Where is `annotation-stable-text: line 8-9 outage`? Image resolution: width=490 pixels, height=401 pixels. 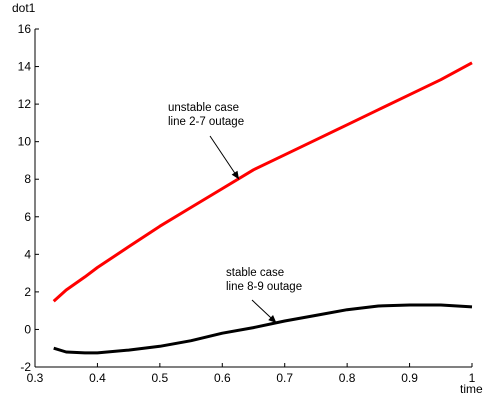
annotation-stable-text: line 8-9 outage is located at coordinates (264, 287).